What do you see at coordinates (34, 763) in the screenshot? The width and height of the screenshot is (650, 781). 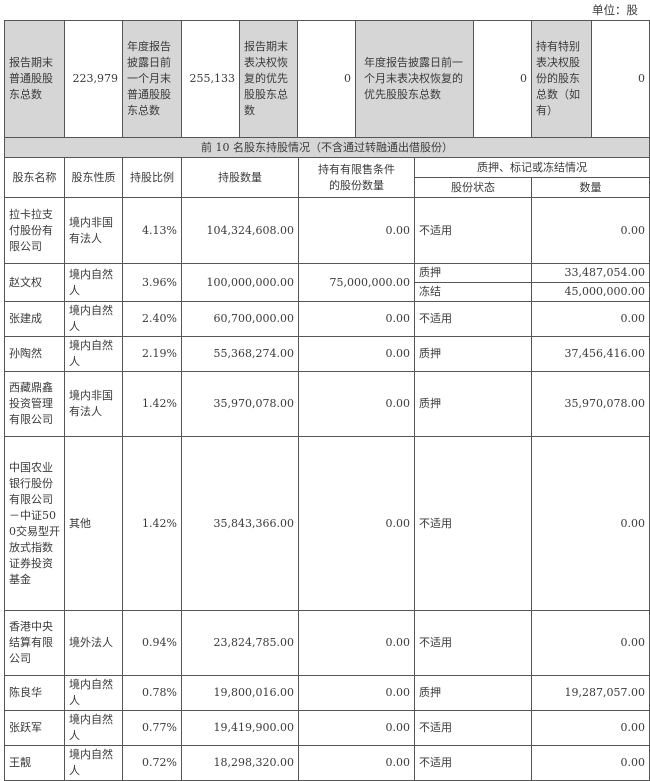 I see `holder-name: 王靓` at bounding box center [34, 763].